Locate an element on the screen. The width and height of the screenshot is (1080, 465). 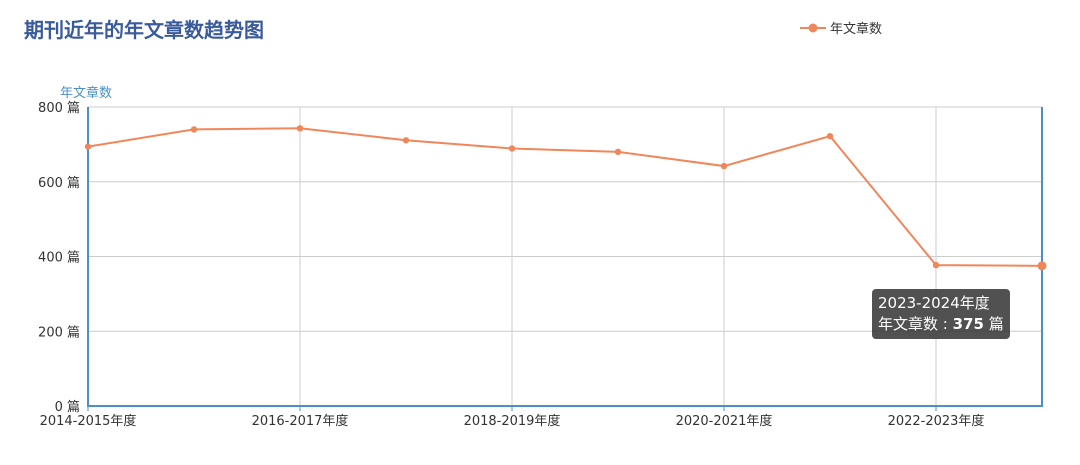
tooltip: 2023-2024年度 年文章数 : 375 篇 is located at coordinates (941, 314).